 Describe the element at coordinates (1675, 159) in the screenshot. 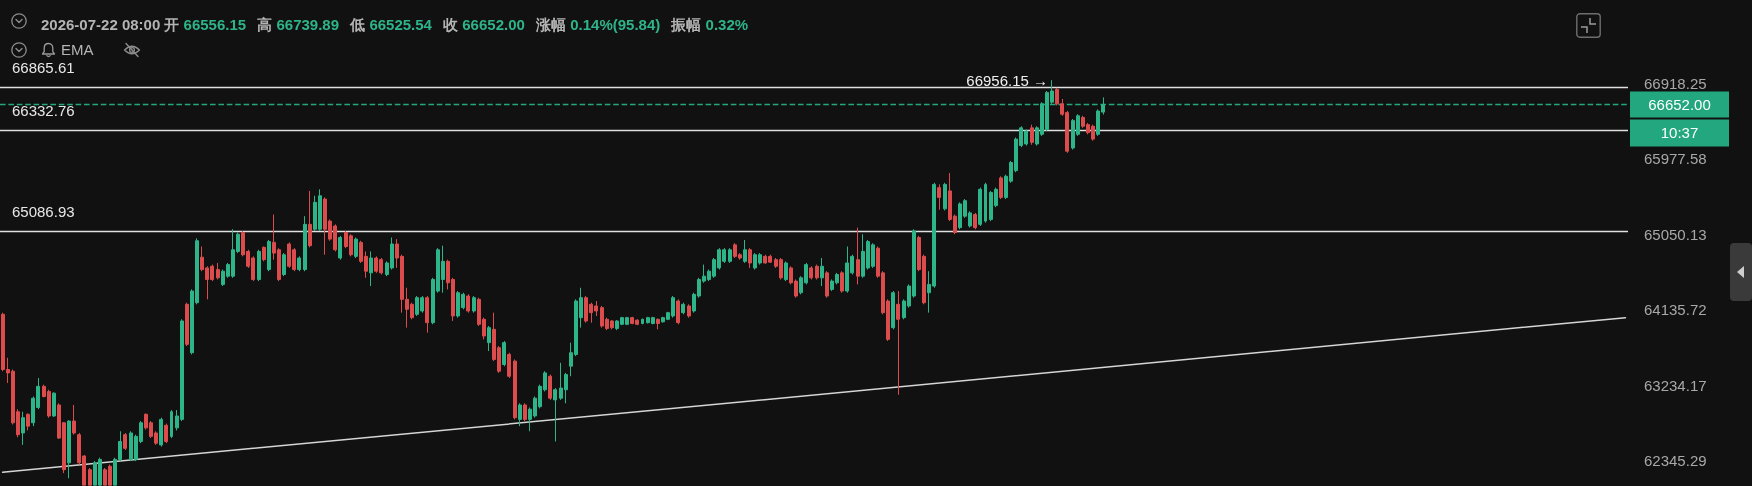

I see `y-tick-label: 65977.58` at that location.